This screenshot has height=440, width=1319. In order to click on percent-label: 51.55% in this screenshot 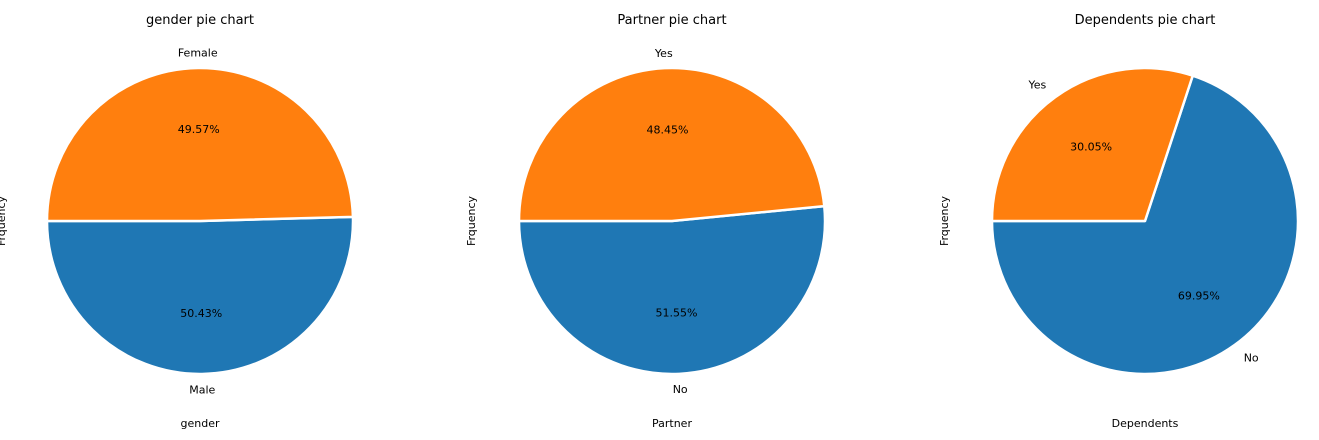, I will do `click(676, 313)`.